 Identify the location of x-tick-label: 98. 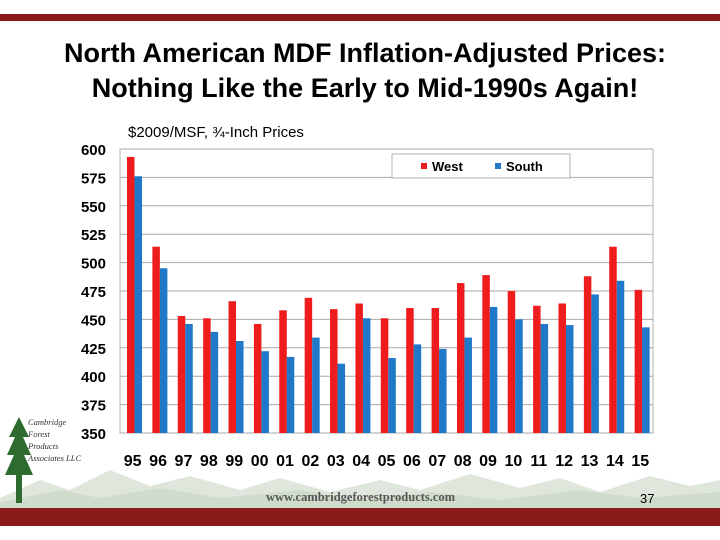
(209, 461).